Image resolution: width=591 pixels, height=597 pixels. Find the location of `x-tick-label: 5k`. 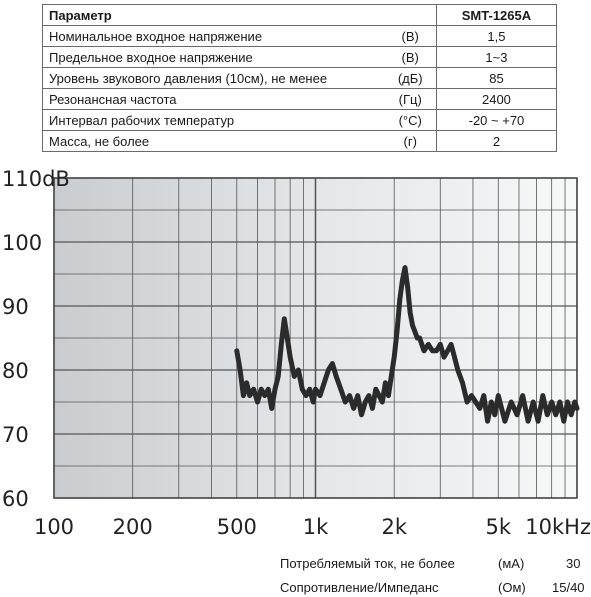

x-tick-label: 5k is located at coordinates (499, 527).